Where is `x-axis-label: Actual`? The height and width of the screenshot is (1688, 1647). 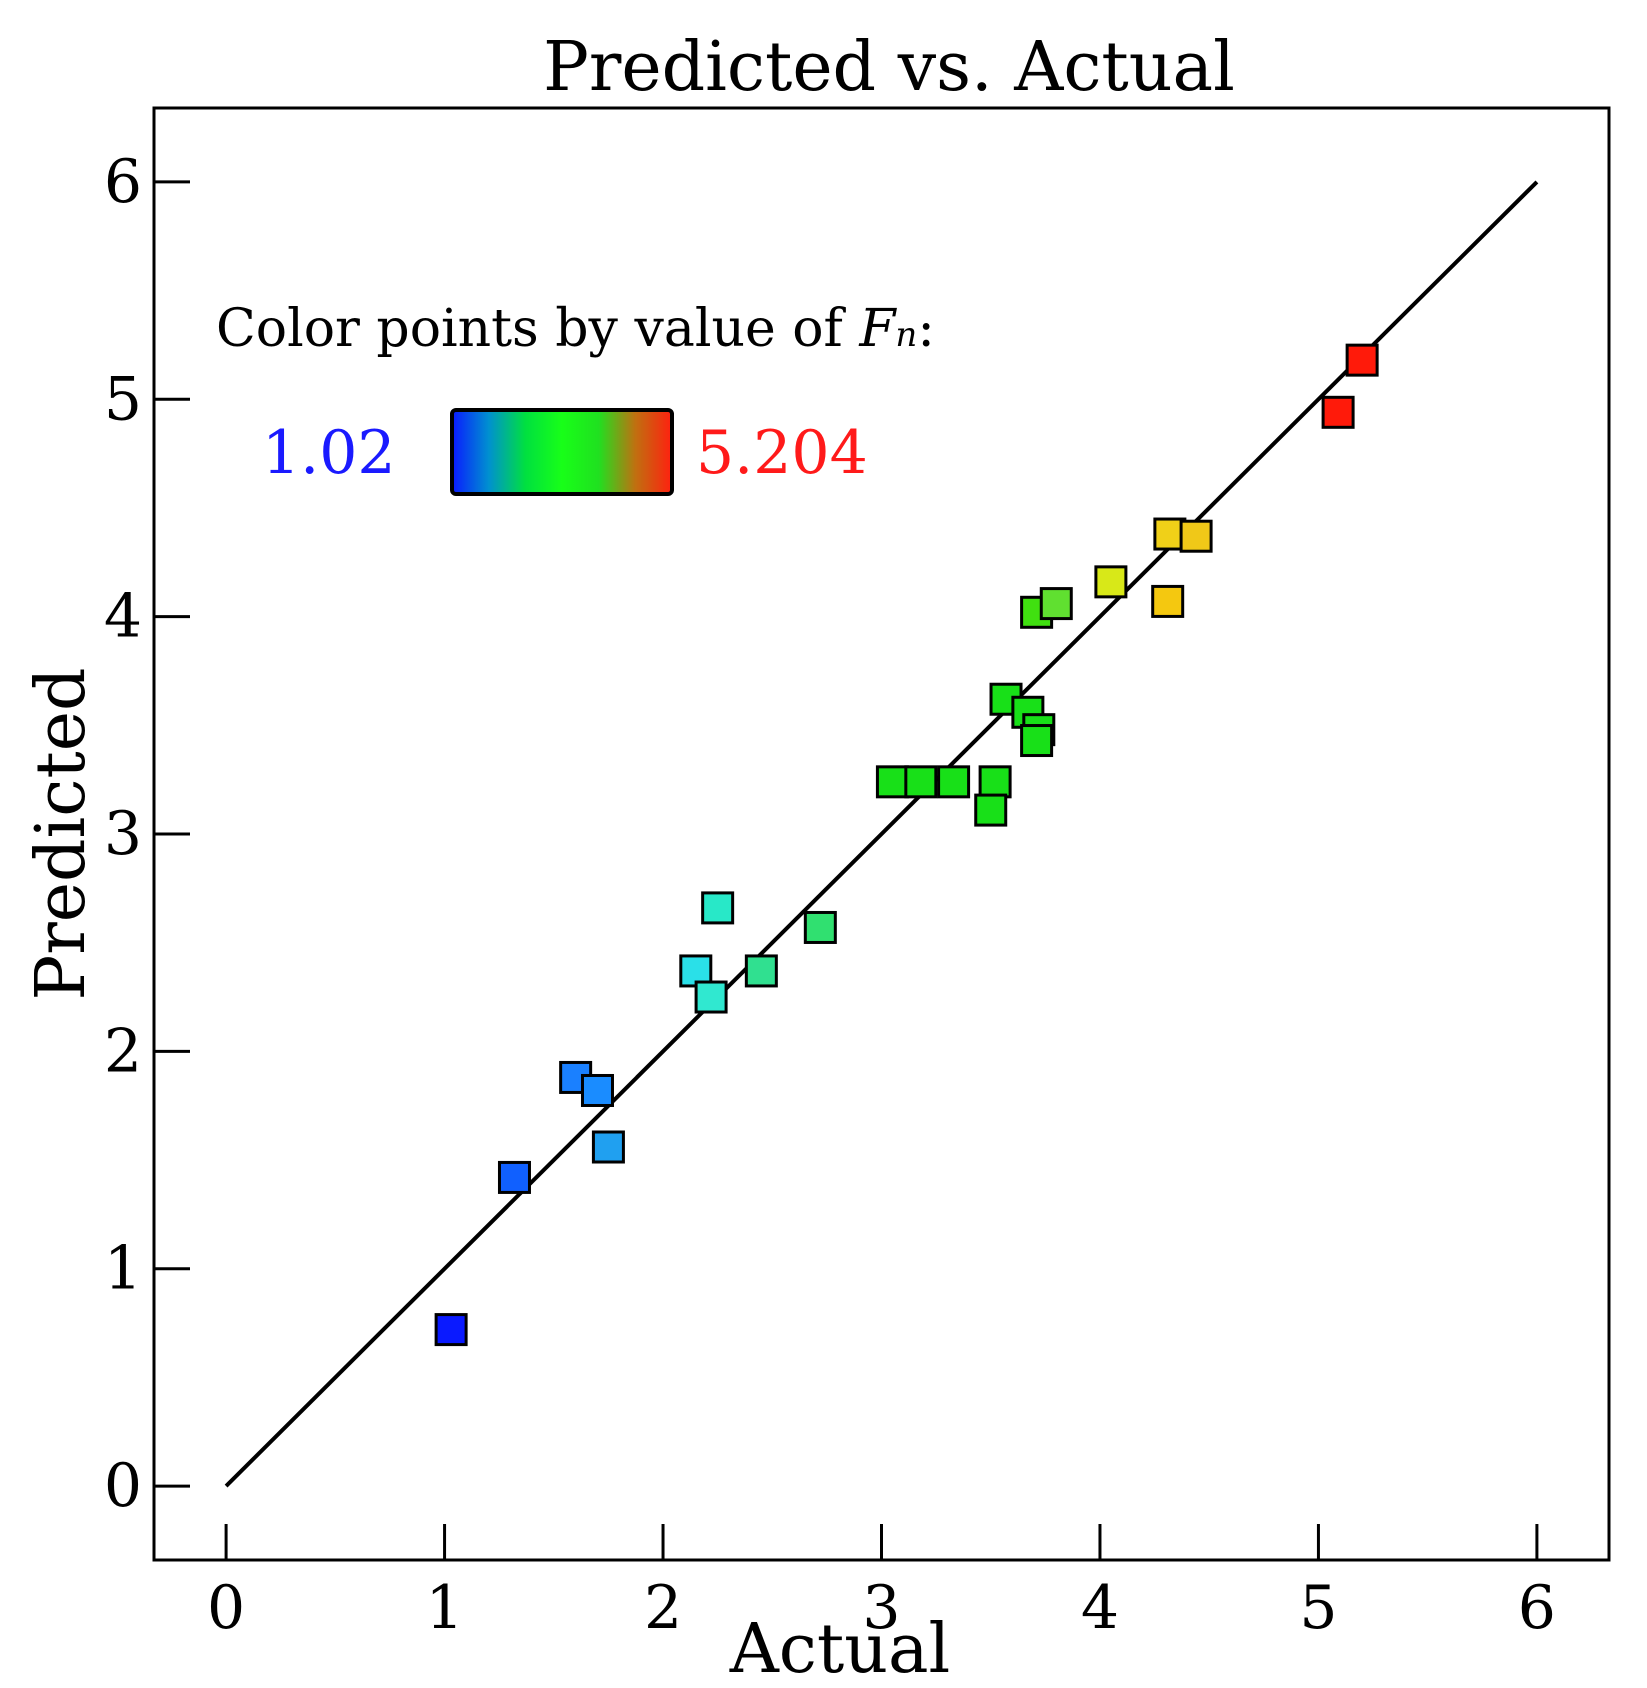
x-axis-label: Actual is located at coordinates (840, 1649).